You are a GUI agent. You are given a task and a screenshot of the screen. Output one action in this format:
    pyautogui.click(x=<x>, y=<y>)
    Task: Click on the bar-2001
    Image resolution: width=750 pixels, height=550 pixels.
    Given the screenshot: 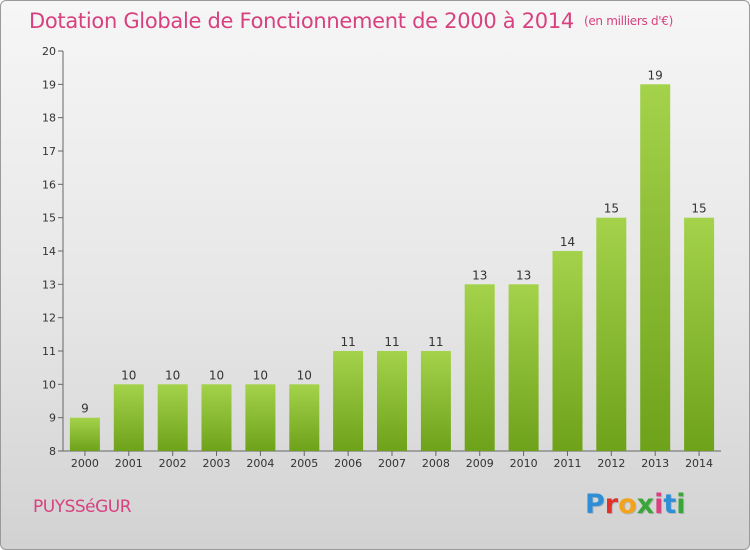 What is the action you would take?
    pyautogui.click(x=128, y=417)
    